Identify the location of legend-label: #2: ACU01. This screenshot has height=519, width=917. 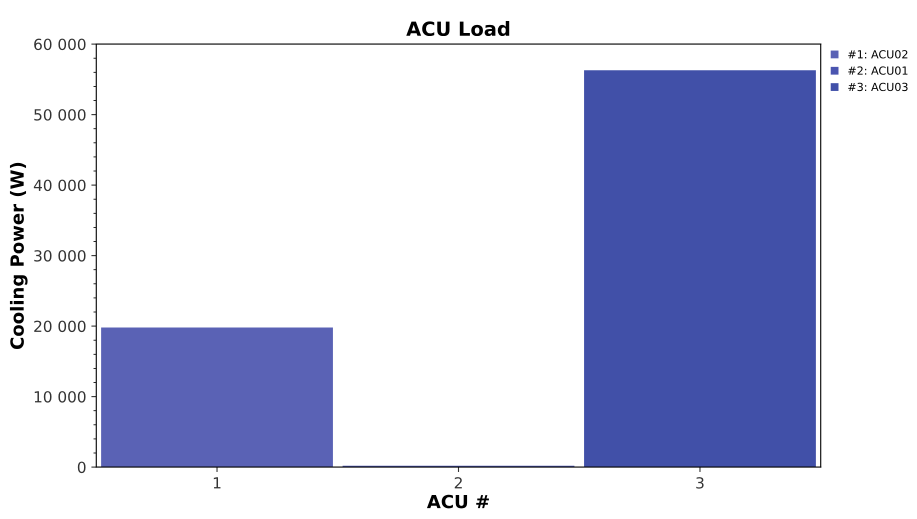
(878, 70).